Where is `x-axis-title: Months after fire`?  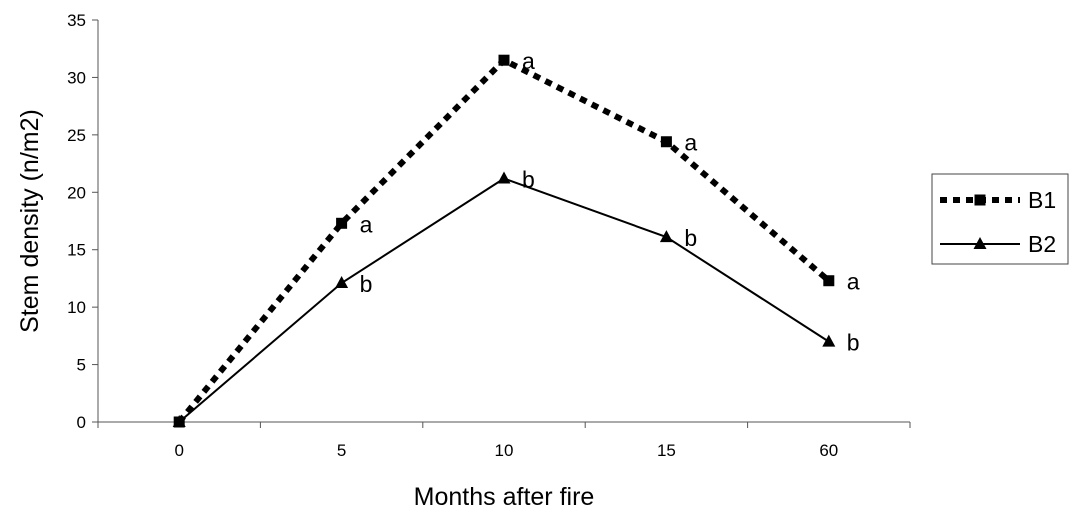
x-axis-title: Months after fire is located at coordinates (504, 497).